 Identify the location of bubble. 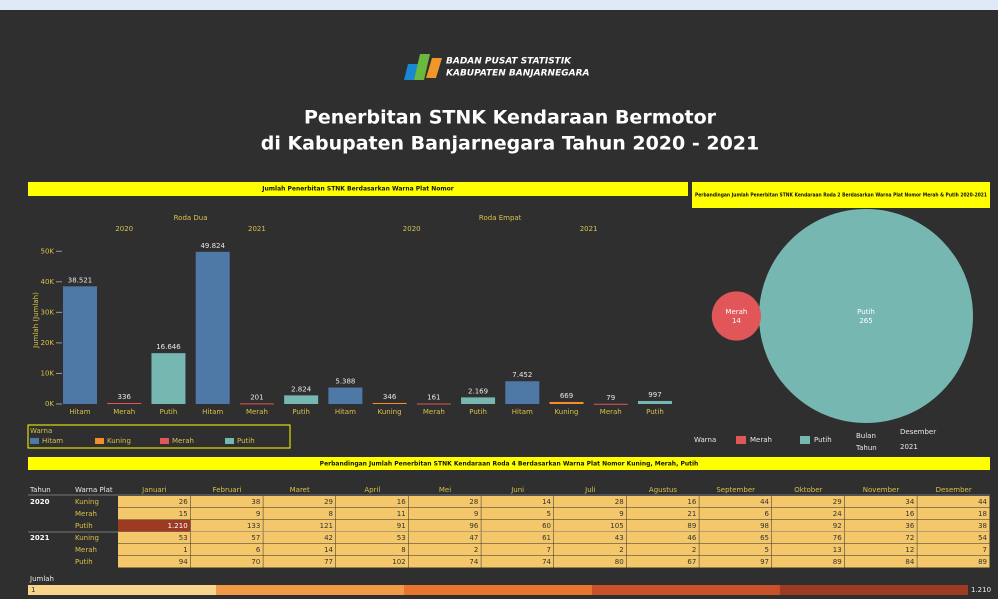
(866, 316).